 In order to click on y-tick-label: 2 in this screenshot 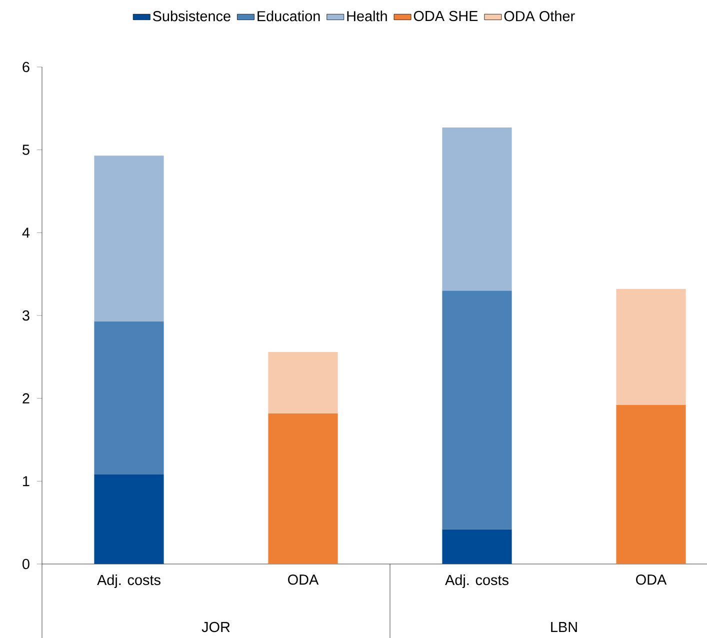, I will do `click(26, 398)`.